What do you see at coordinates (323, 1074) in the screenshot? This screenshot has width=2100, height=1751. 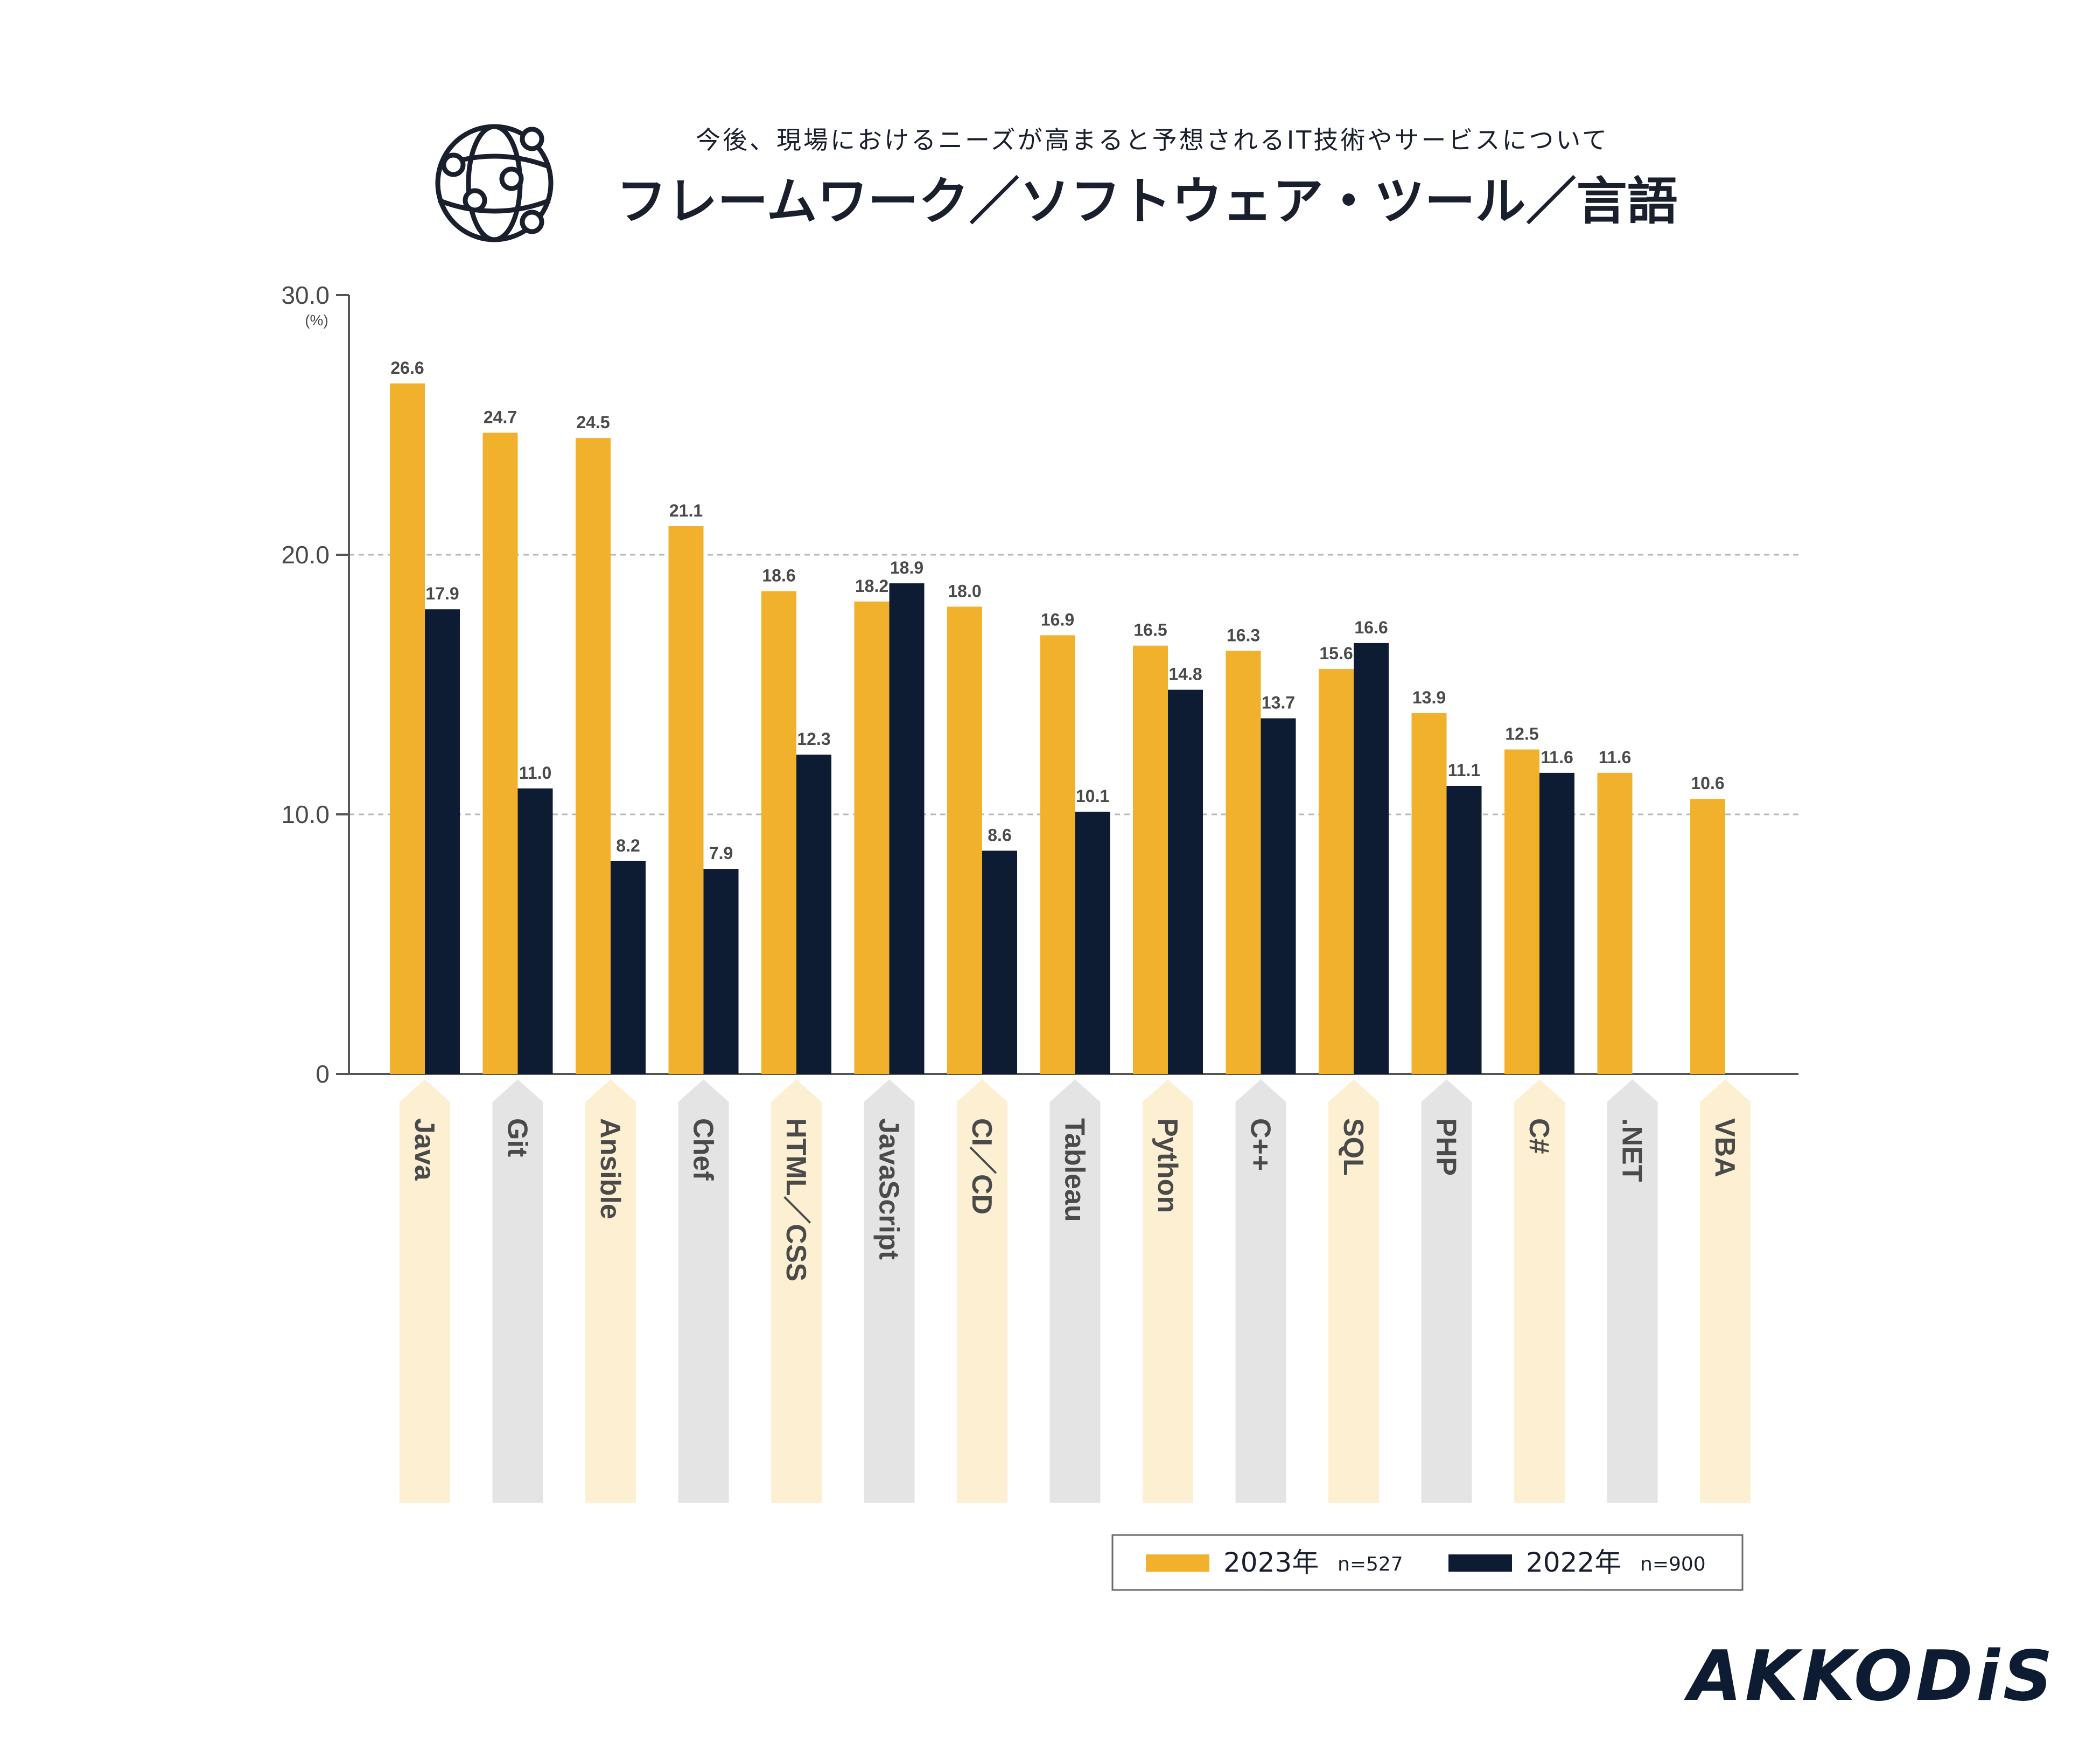 I see `y-tick-label-0: 0` at bounding box center [323, 1074].